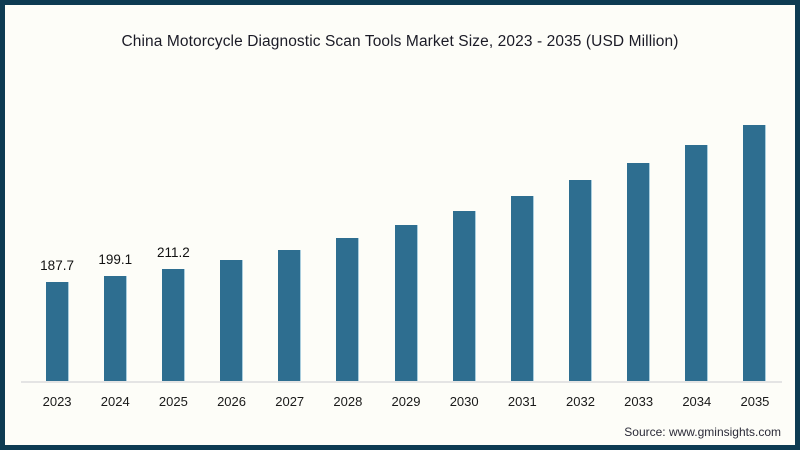 Image resolution: width=800 pixels, height=450 pixels. Describe the element at coordinates (464, 401) in the screenshot. I see `x-tick-label: 2030` at that location.